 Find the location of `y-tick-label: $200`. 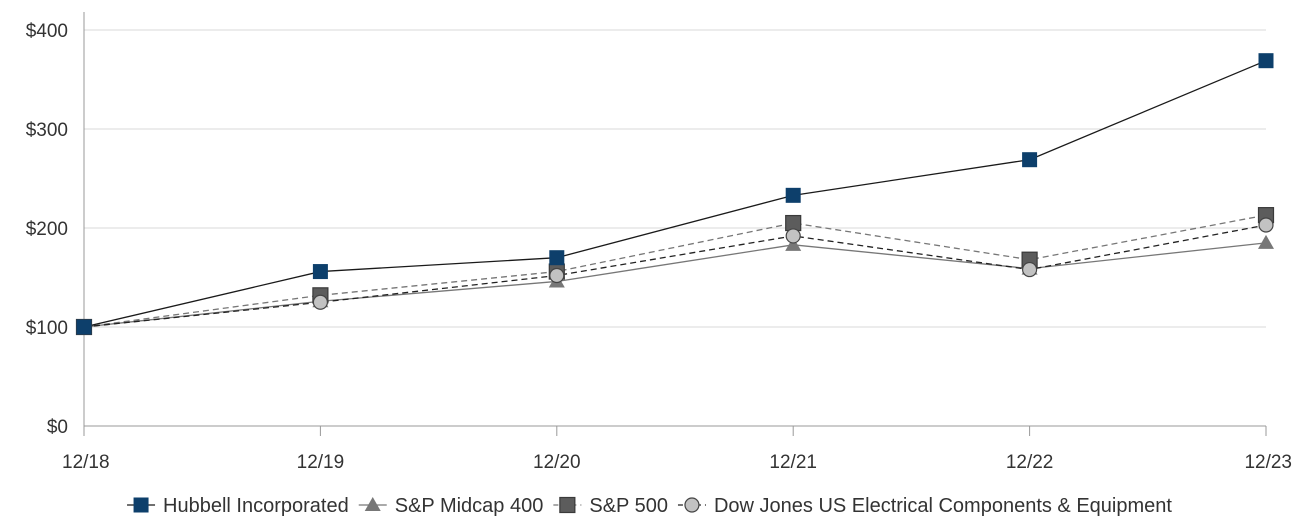

y-tick-label: $200 is located at coordinates (47, 229).